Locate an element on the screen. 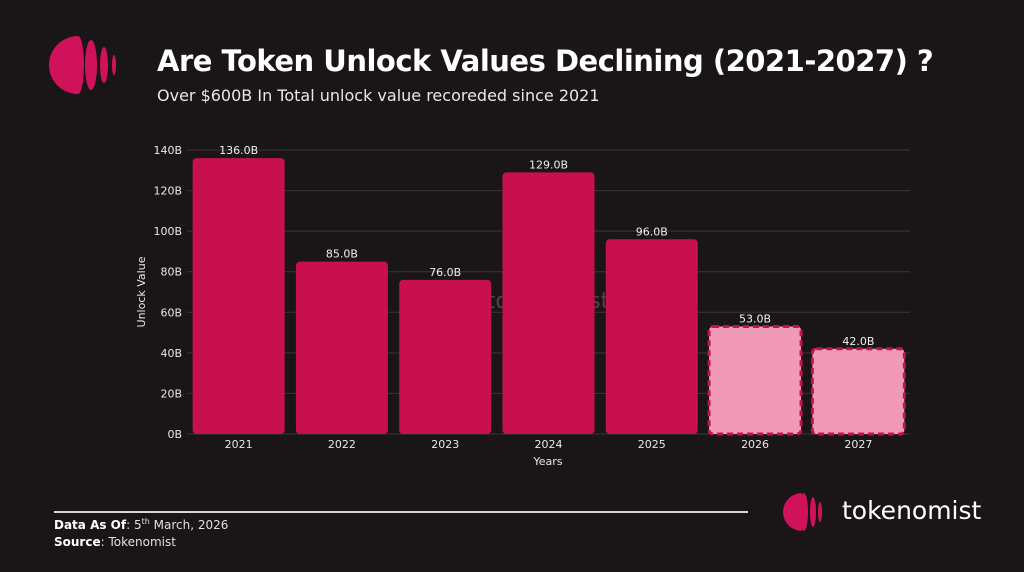 The image size is (1024, 572). data-label: 96.0B is located at coordinates (652, 231).